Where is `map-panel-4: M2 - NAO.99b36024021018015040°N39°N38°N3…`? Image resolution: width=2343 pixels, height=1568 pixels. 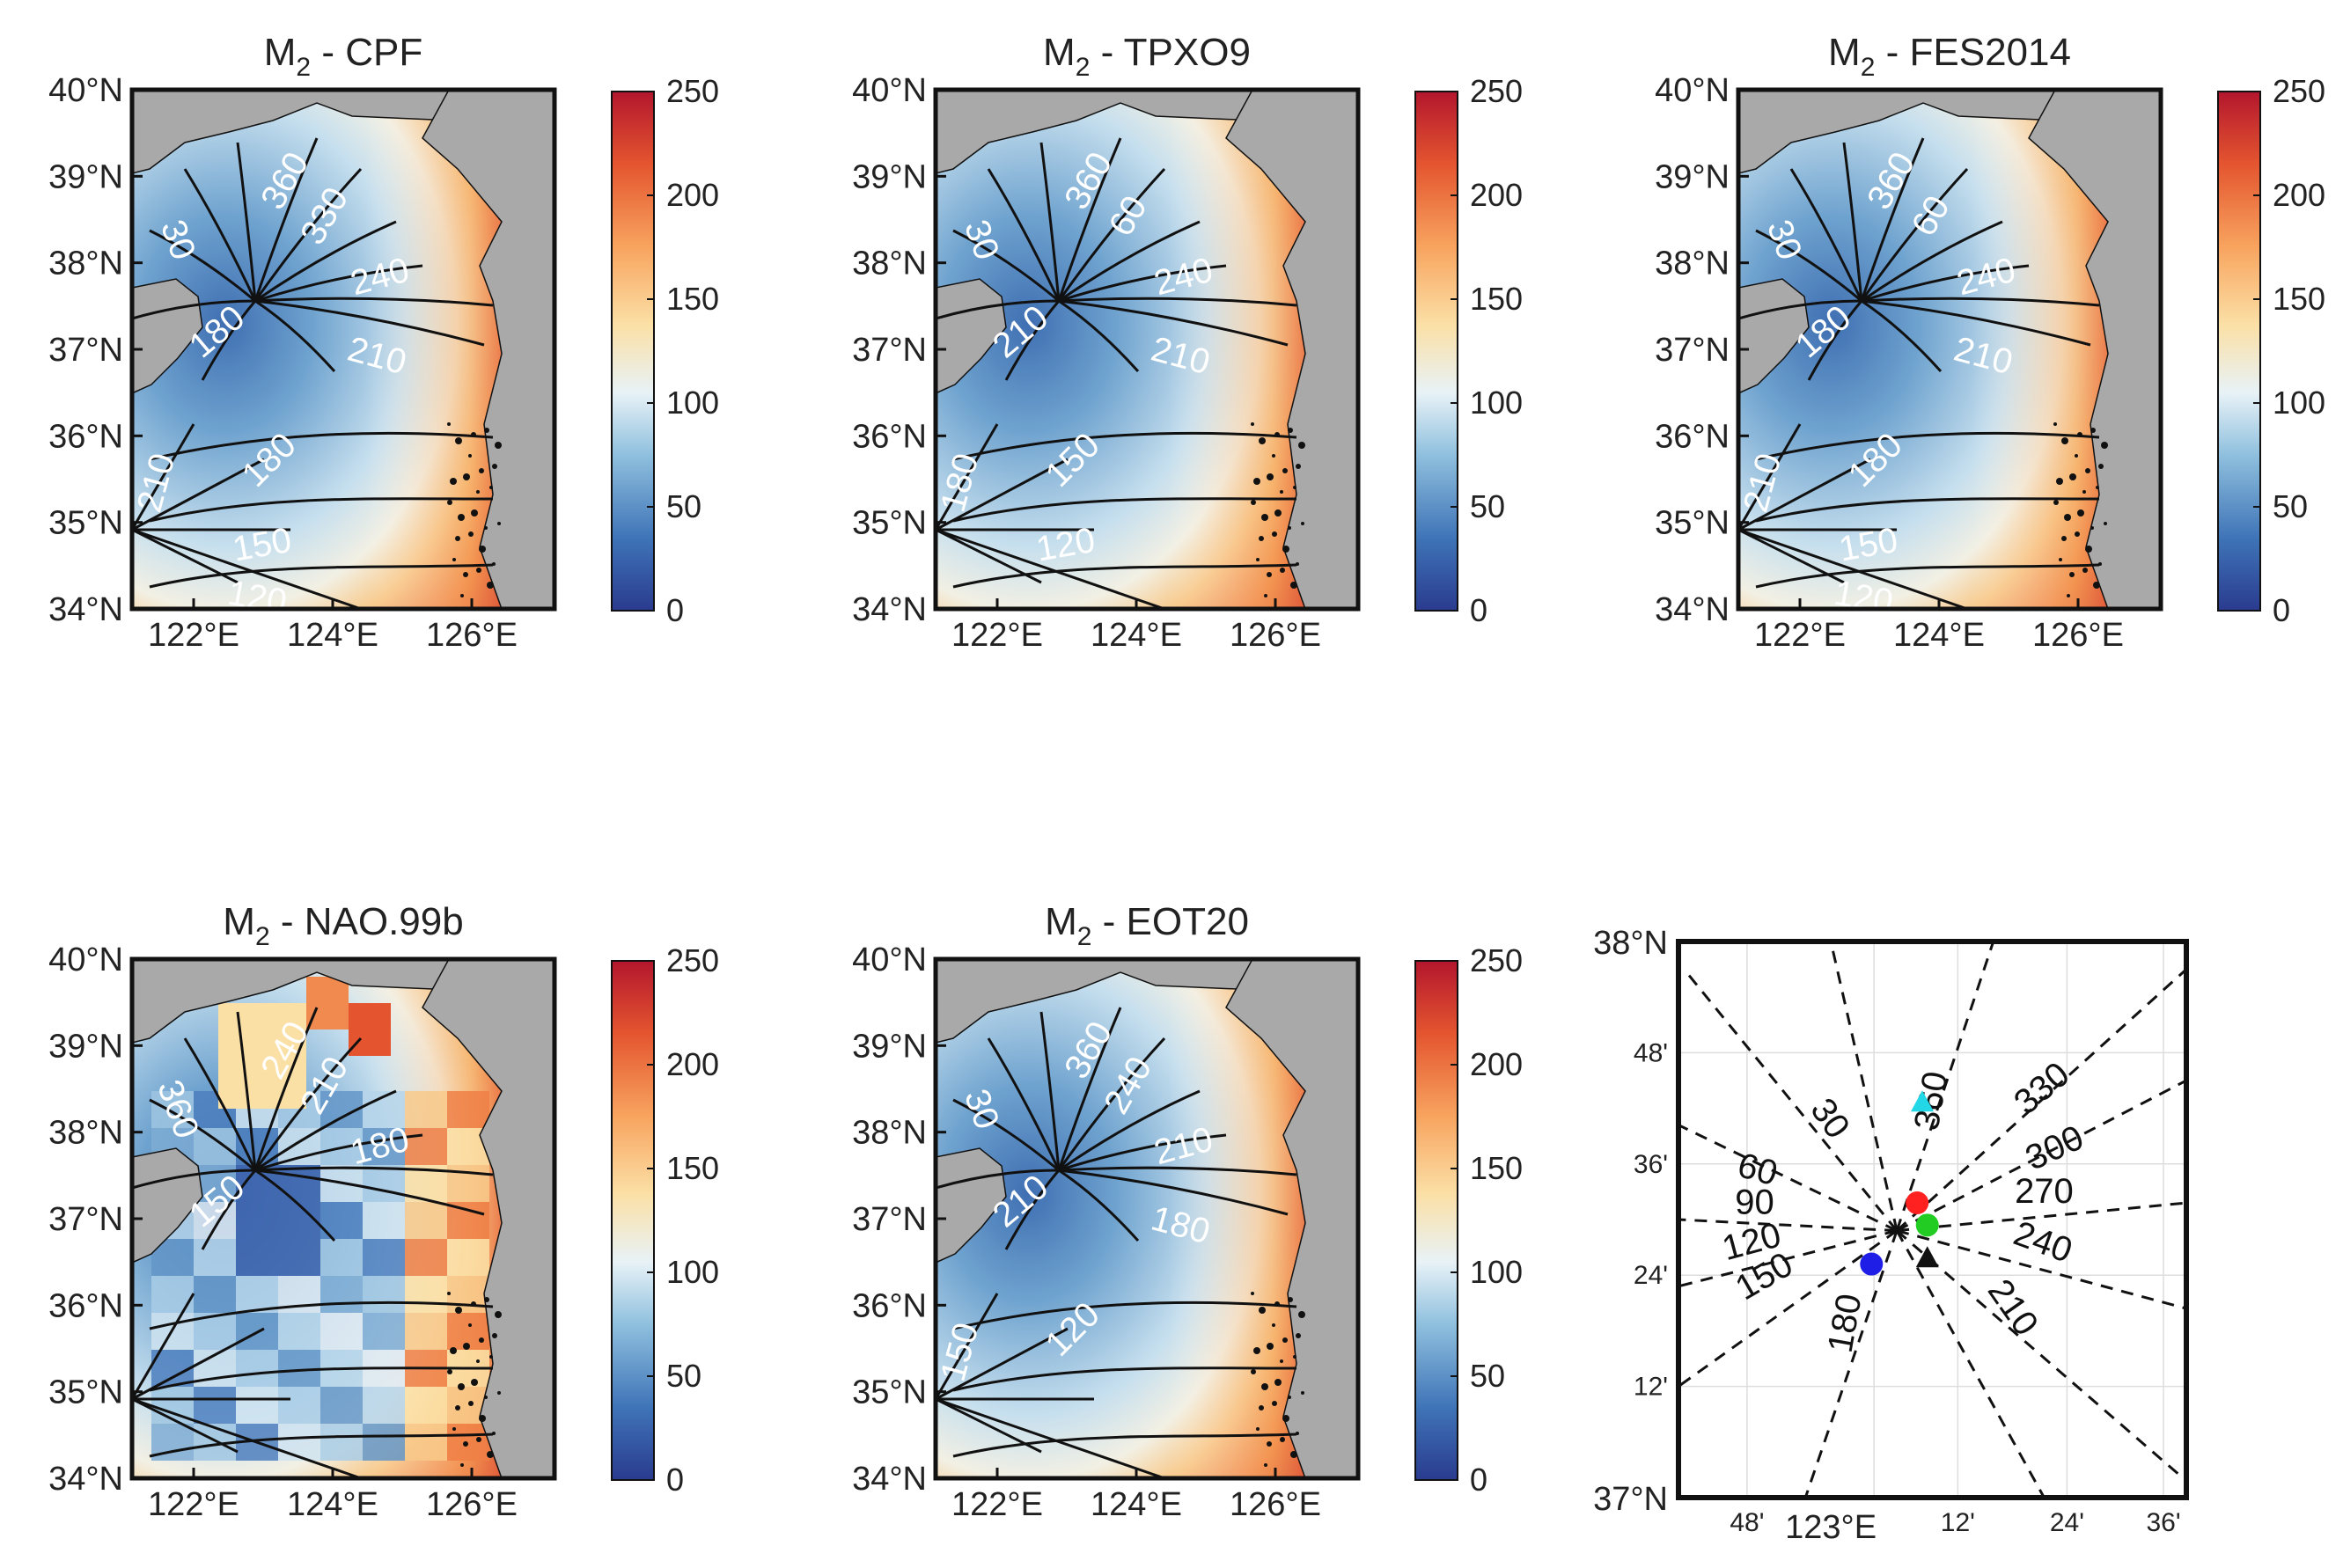
map-panel-4: M2 - NAO.99b36024021018015040°N39°N38°N3… is located at coordinates (383, 1211).